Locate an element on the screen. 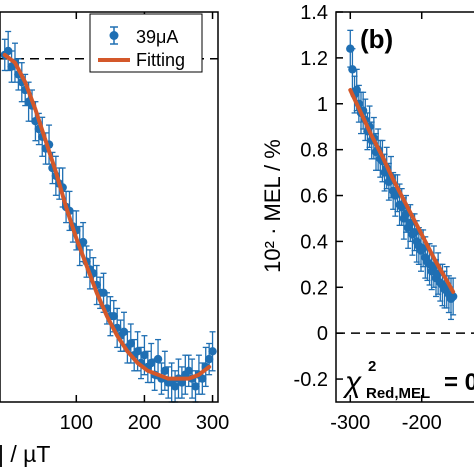  chi-superscript: 2 is located at coordinates (372, 366).